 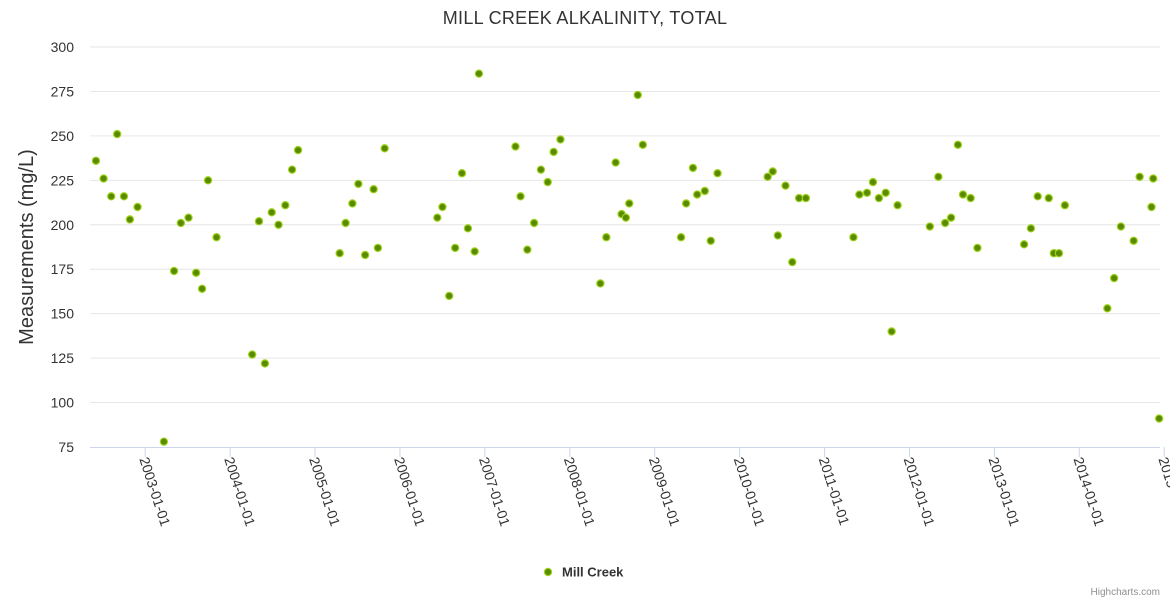 What do you see at coordinates (548, 572) in the screenshot?
I see `legend-marker-icon` at bounding box center [548, 572].